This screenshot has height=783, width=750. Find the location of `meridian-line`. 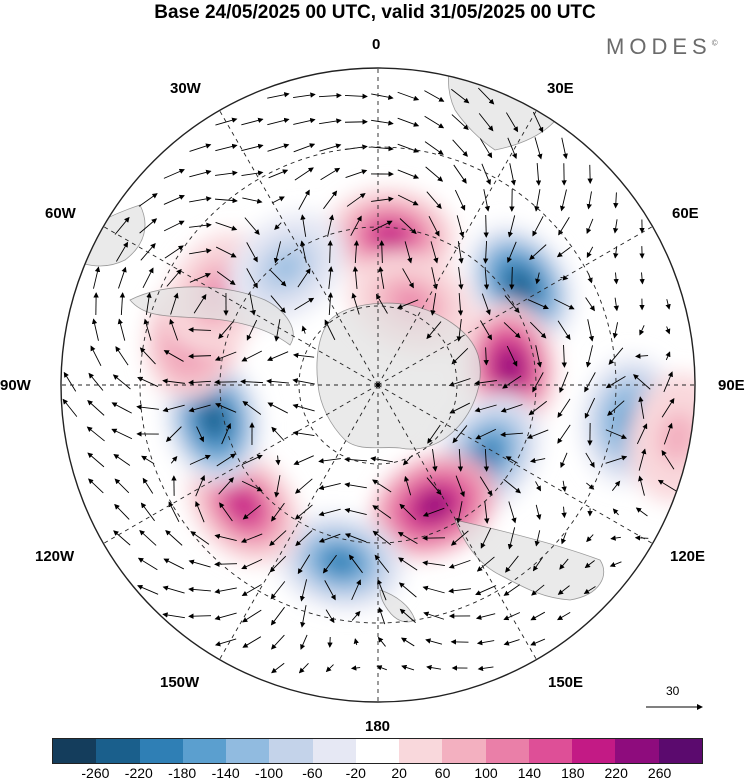

meridian-line is located at coordinates (515, 464).